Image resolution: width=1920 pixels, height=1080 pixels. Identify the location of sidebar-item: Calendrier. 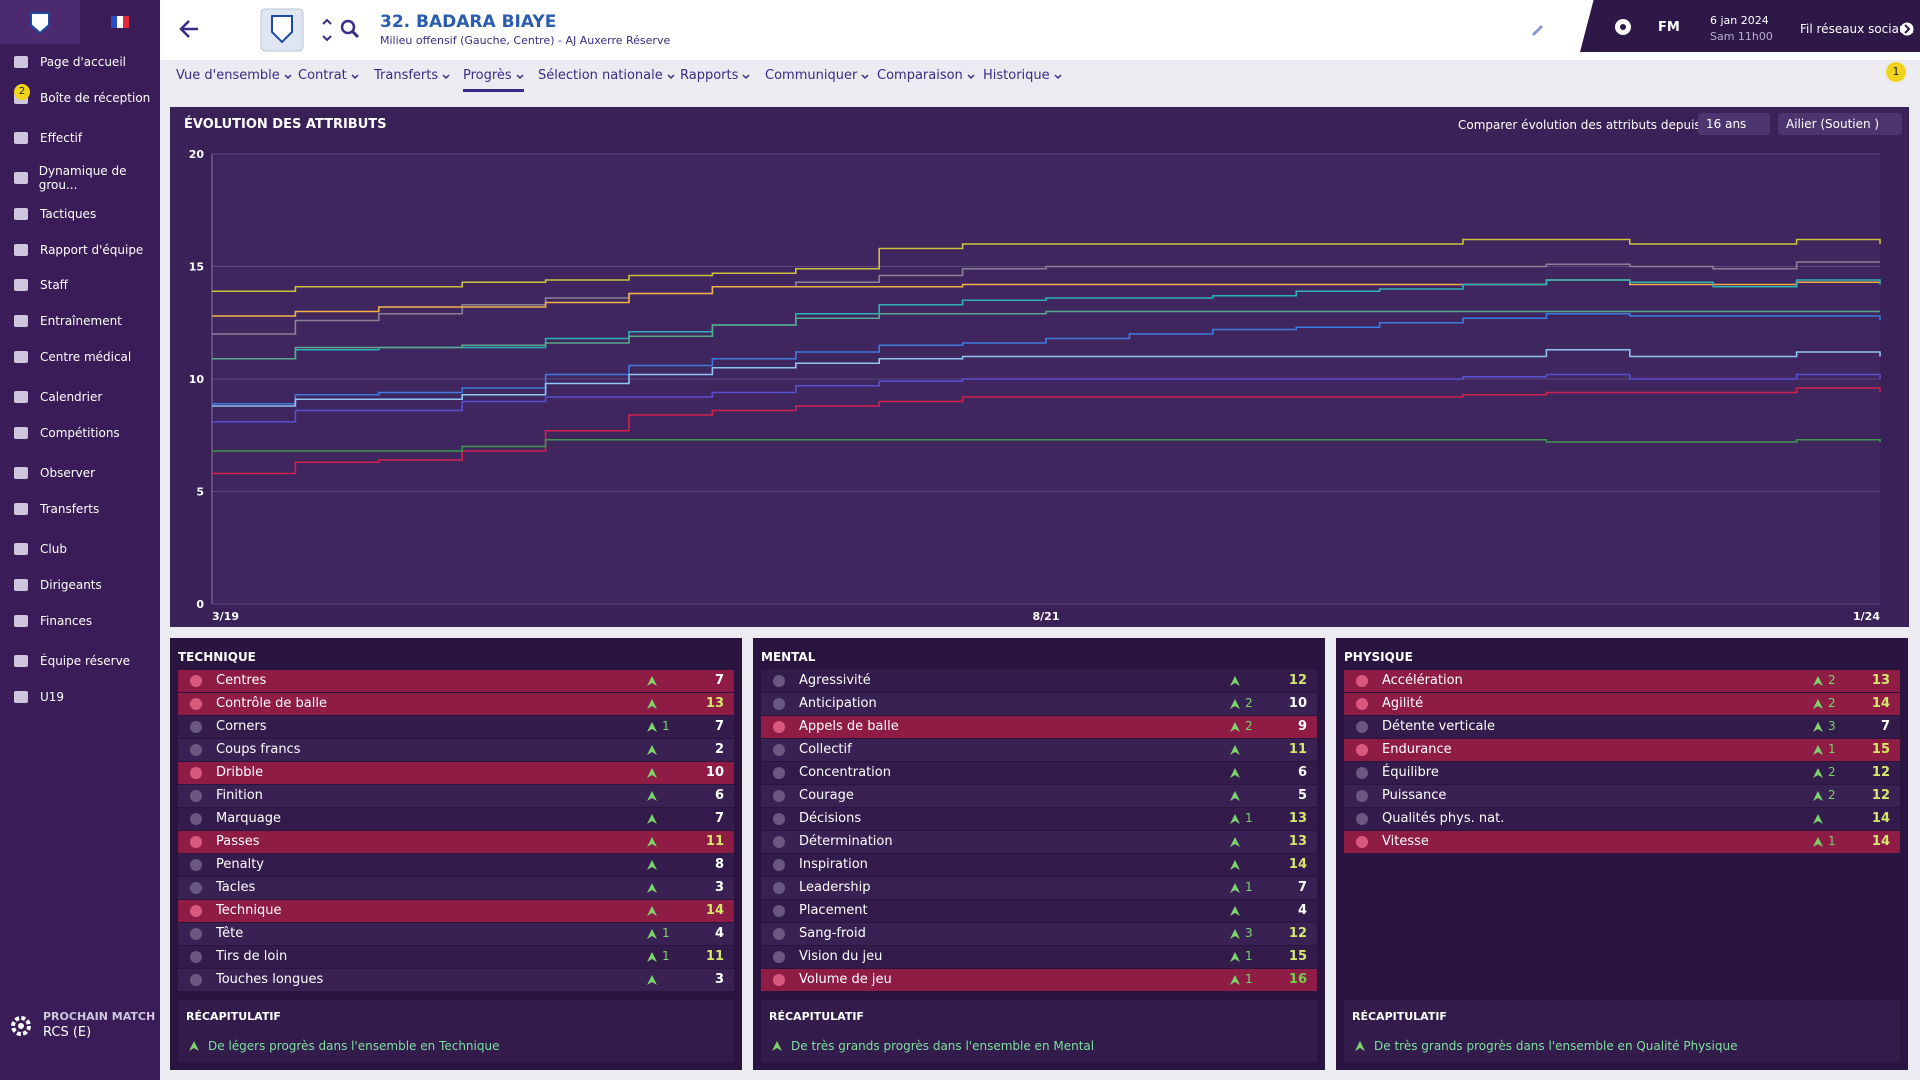
(80, 397).